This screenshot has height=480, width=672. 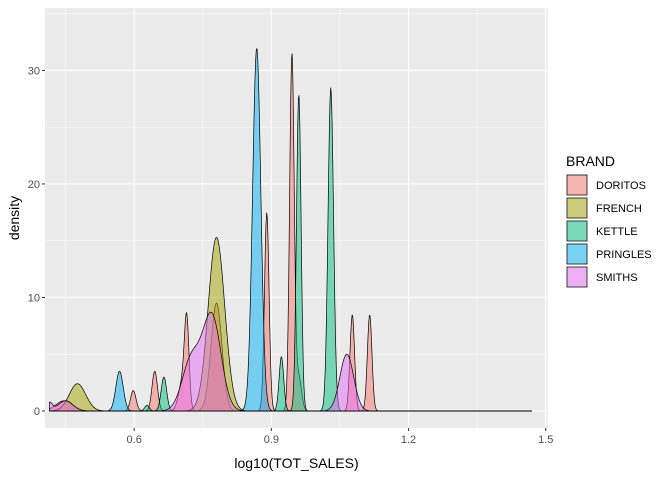 What do you see at coordinates (577, 277) in the screenshot?
I see `legend-swatch-smiths` at bounding box center [577, 277].